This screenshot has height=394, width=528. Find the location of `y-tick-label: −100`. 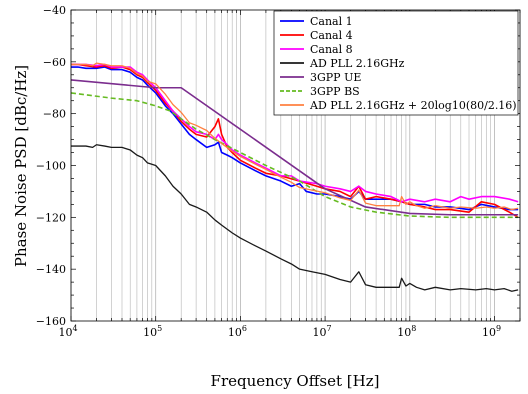

y-tick-label: −100 is located at coordinates (51, 166).